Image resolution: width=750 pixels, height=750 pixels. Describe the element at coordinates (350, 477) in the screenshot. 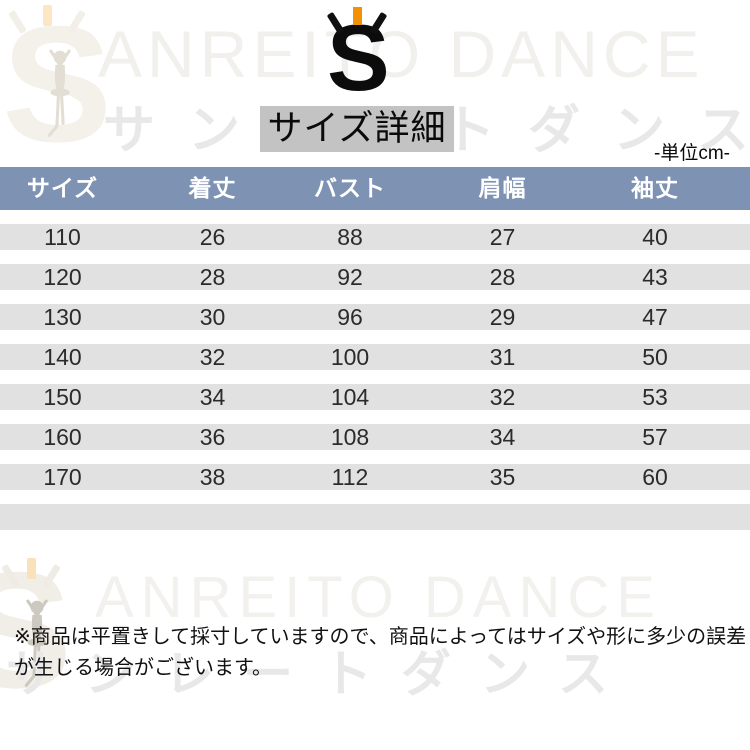

I see `table-cell: 112` at that location.